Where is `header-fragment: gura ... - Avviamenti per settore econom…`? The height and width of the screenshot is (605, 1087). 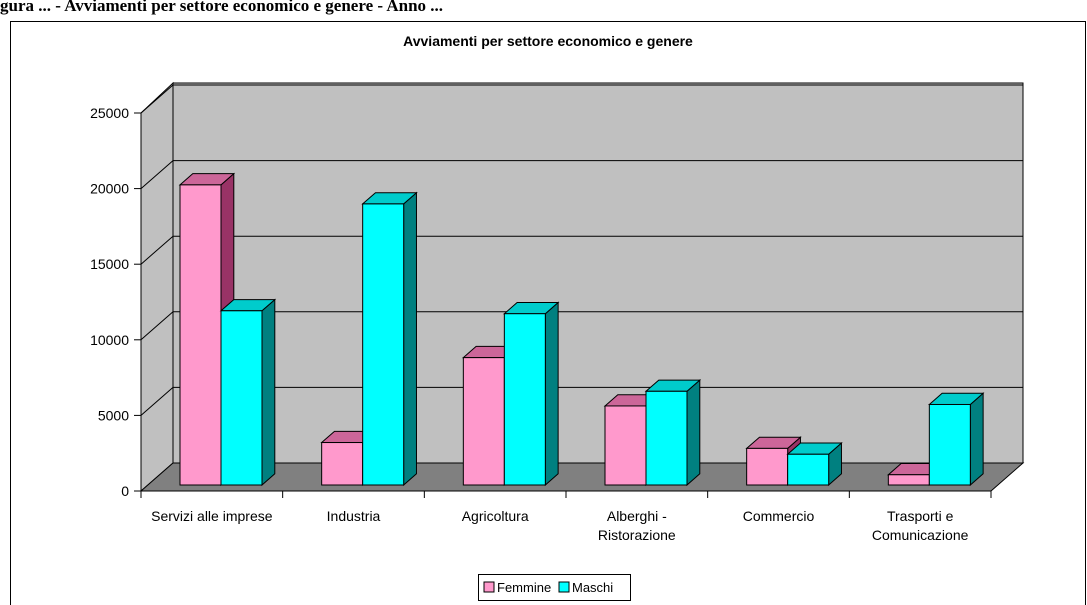 header-fragment: gura ... - Avviamenti per settore econom… is located at coordinates (221, 7).